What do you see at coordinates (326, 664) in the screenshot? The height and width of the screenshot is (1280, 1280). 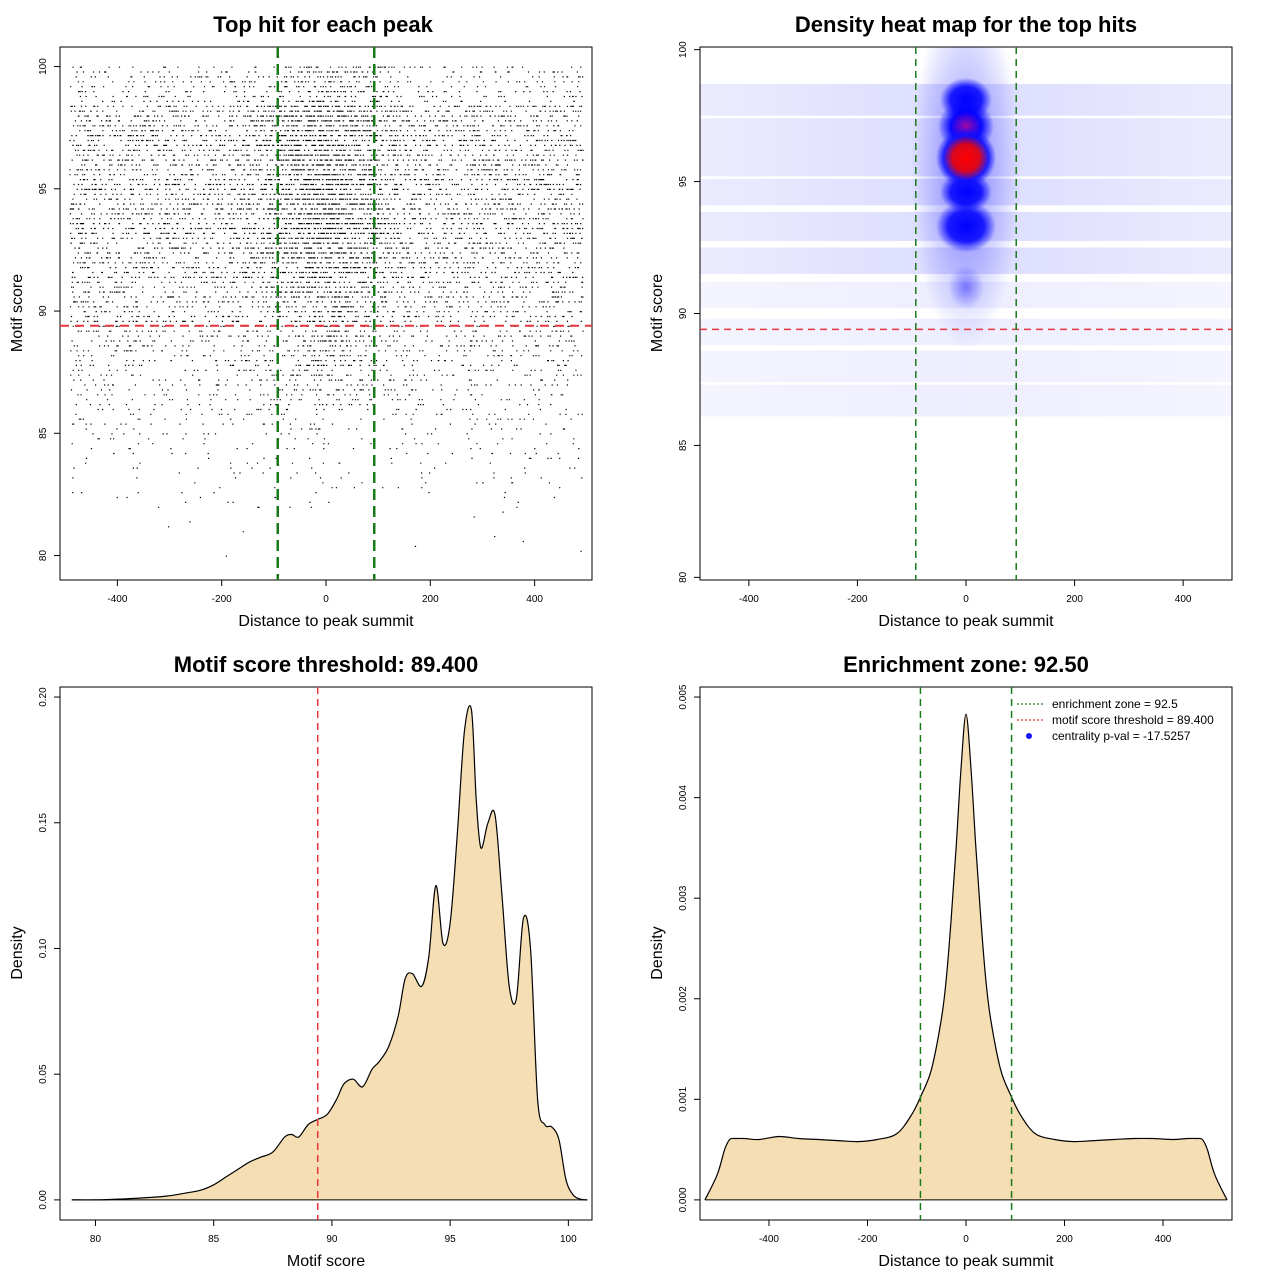 I see `score-density-title: Motif score threshold: 89.400` at bounding box center [326, 664].